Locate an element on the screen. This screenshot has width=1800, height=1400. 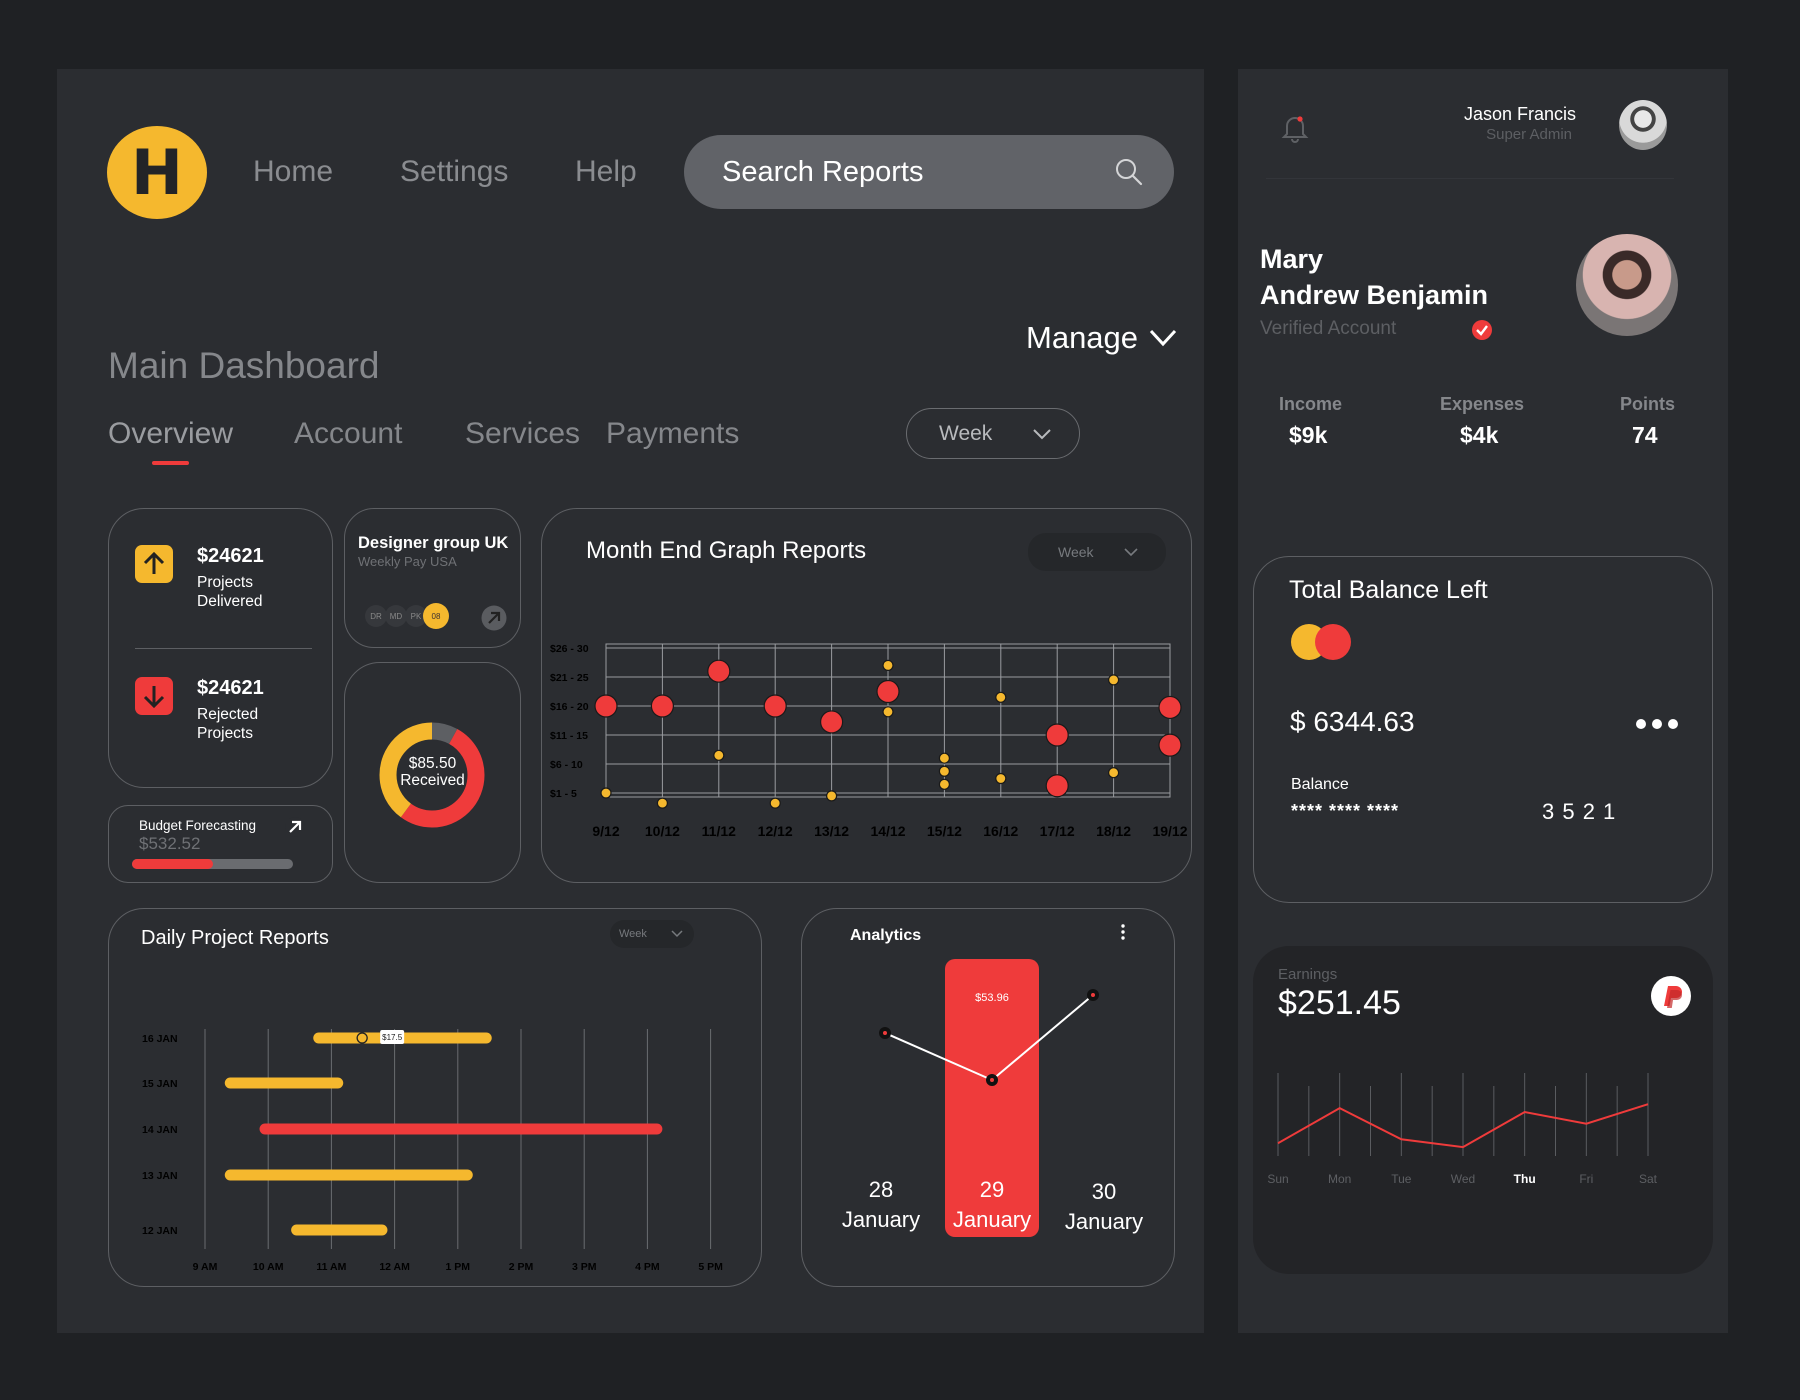
tab-overview: Overview is located at coordinates (171, 433).